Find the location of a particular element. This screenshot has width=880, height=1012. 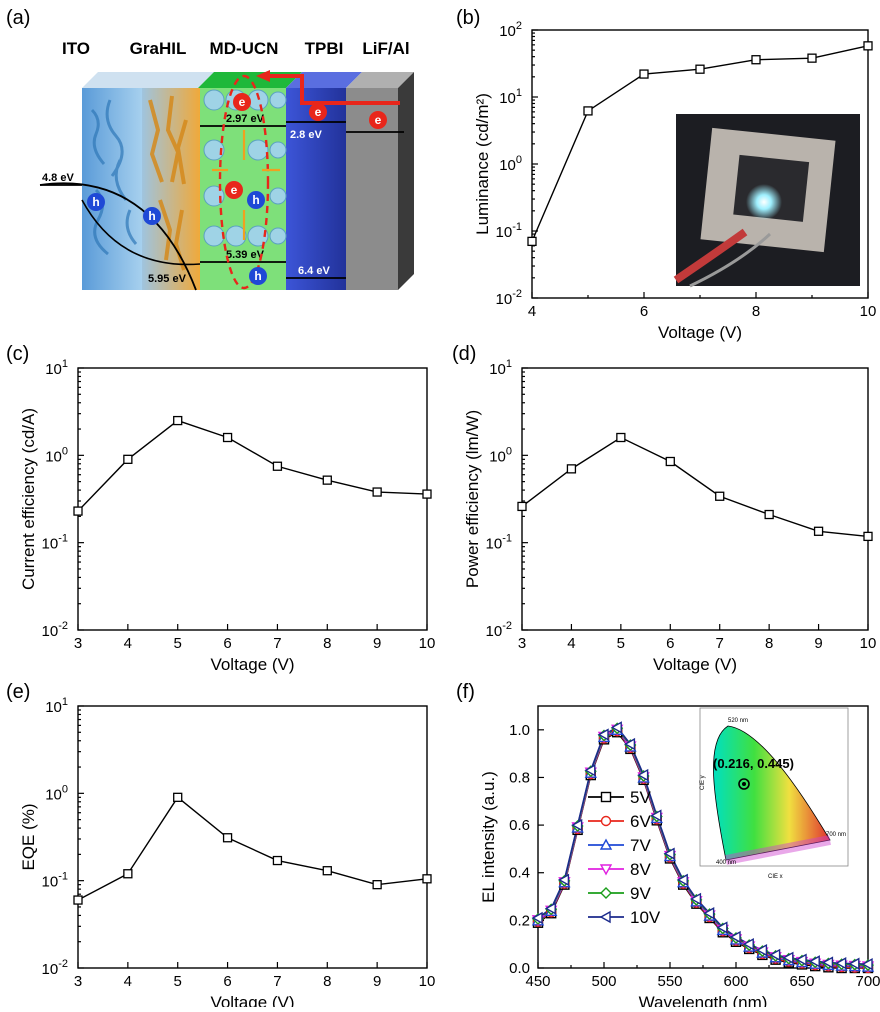

legend-marker-9V is located at coordinates (606, 893).